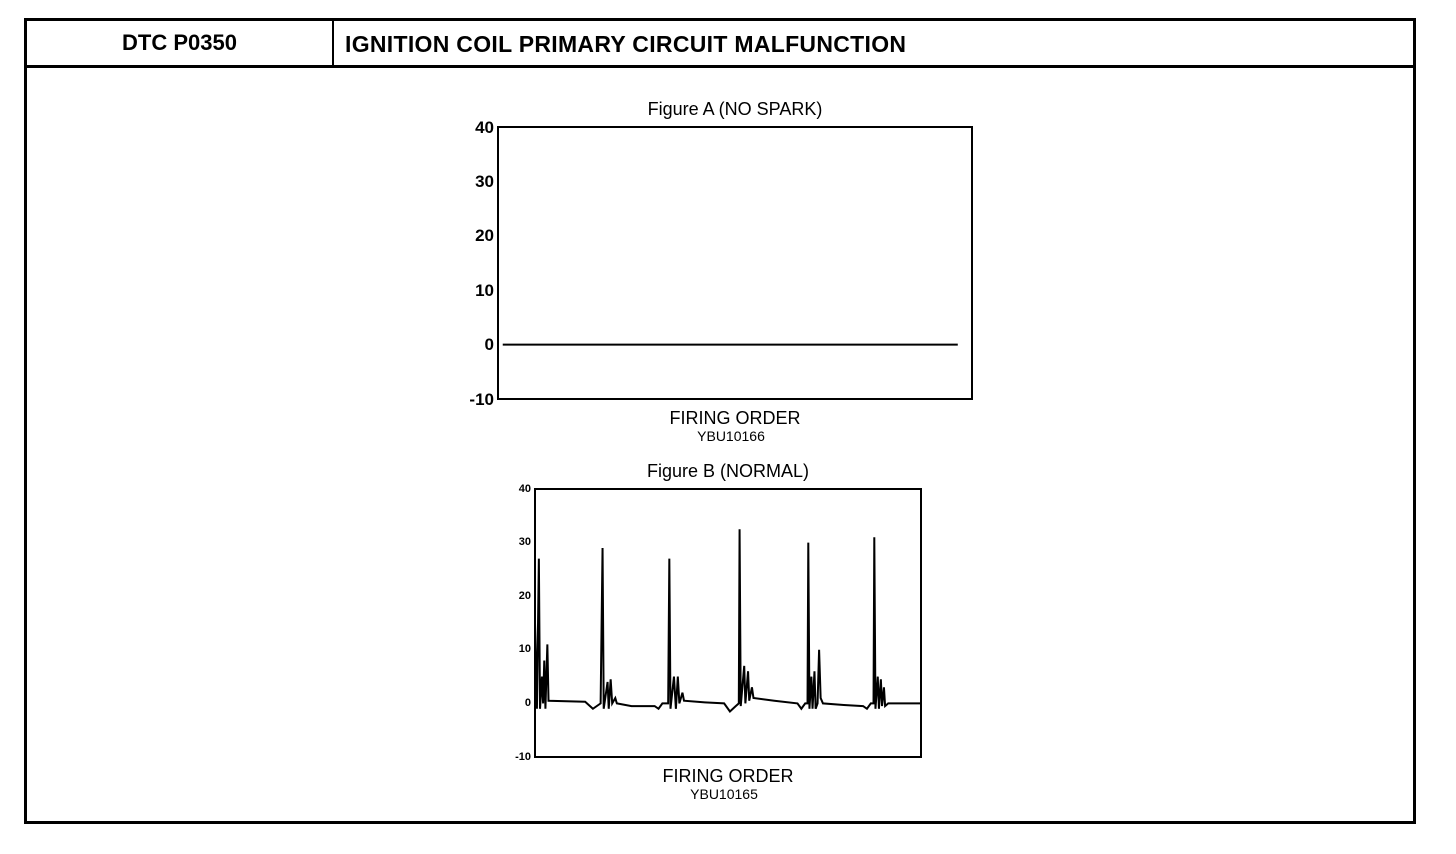  I want to click on dtc-code: DTC P0350, so click(180, 43).